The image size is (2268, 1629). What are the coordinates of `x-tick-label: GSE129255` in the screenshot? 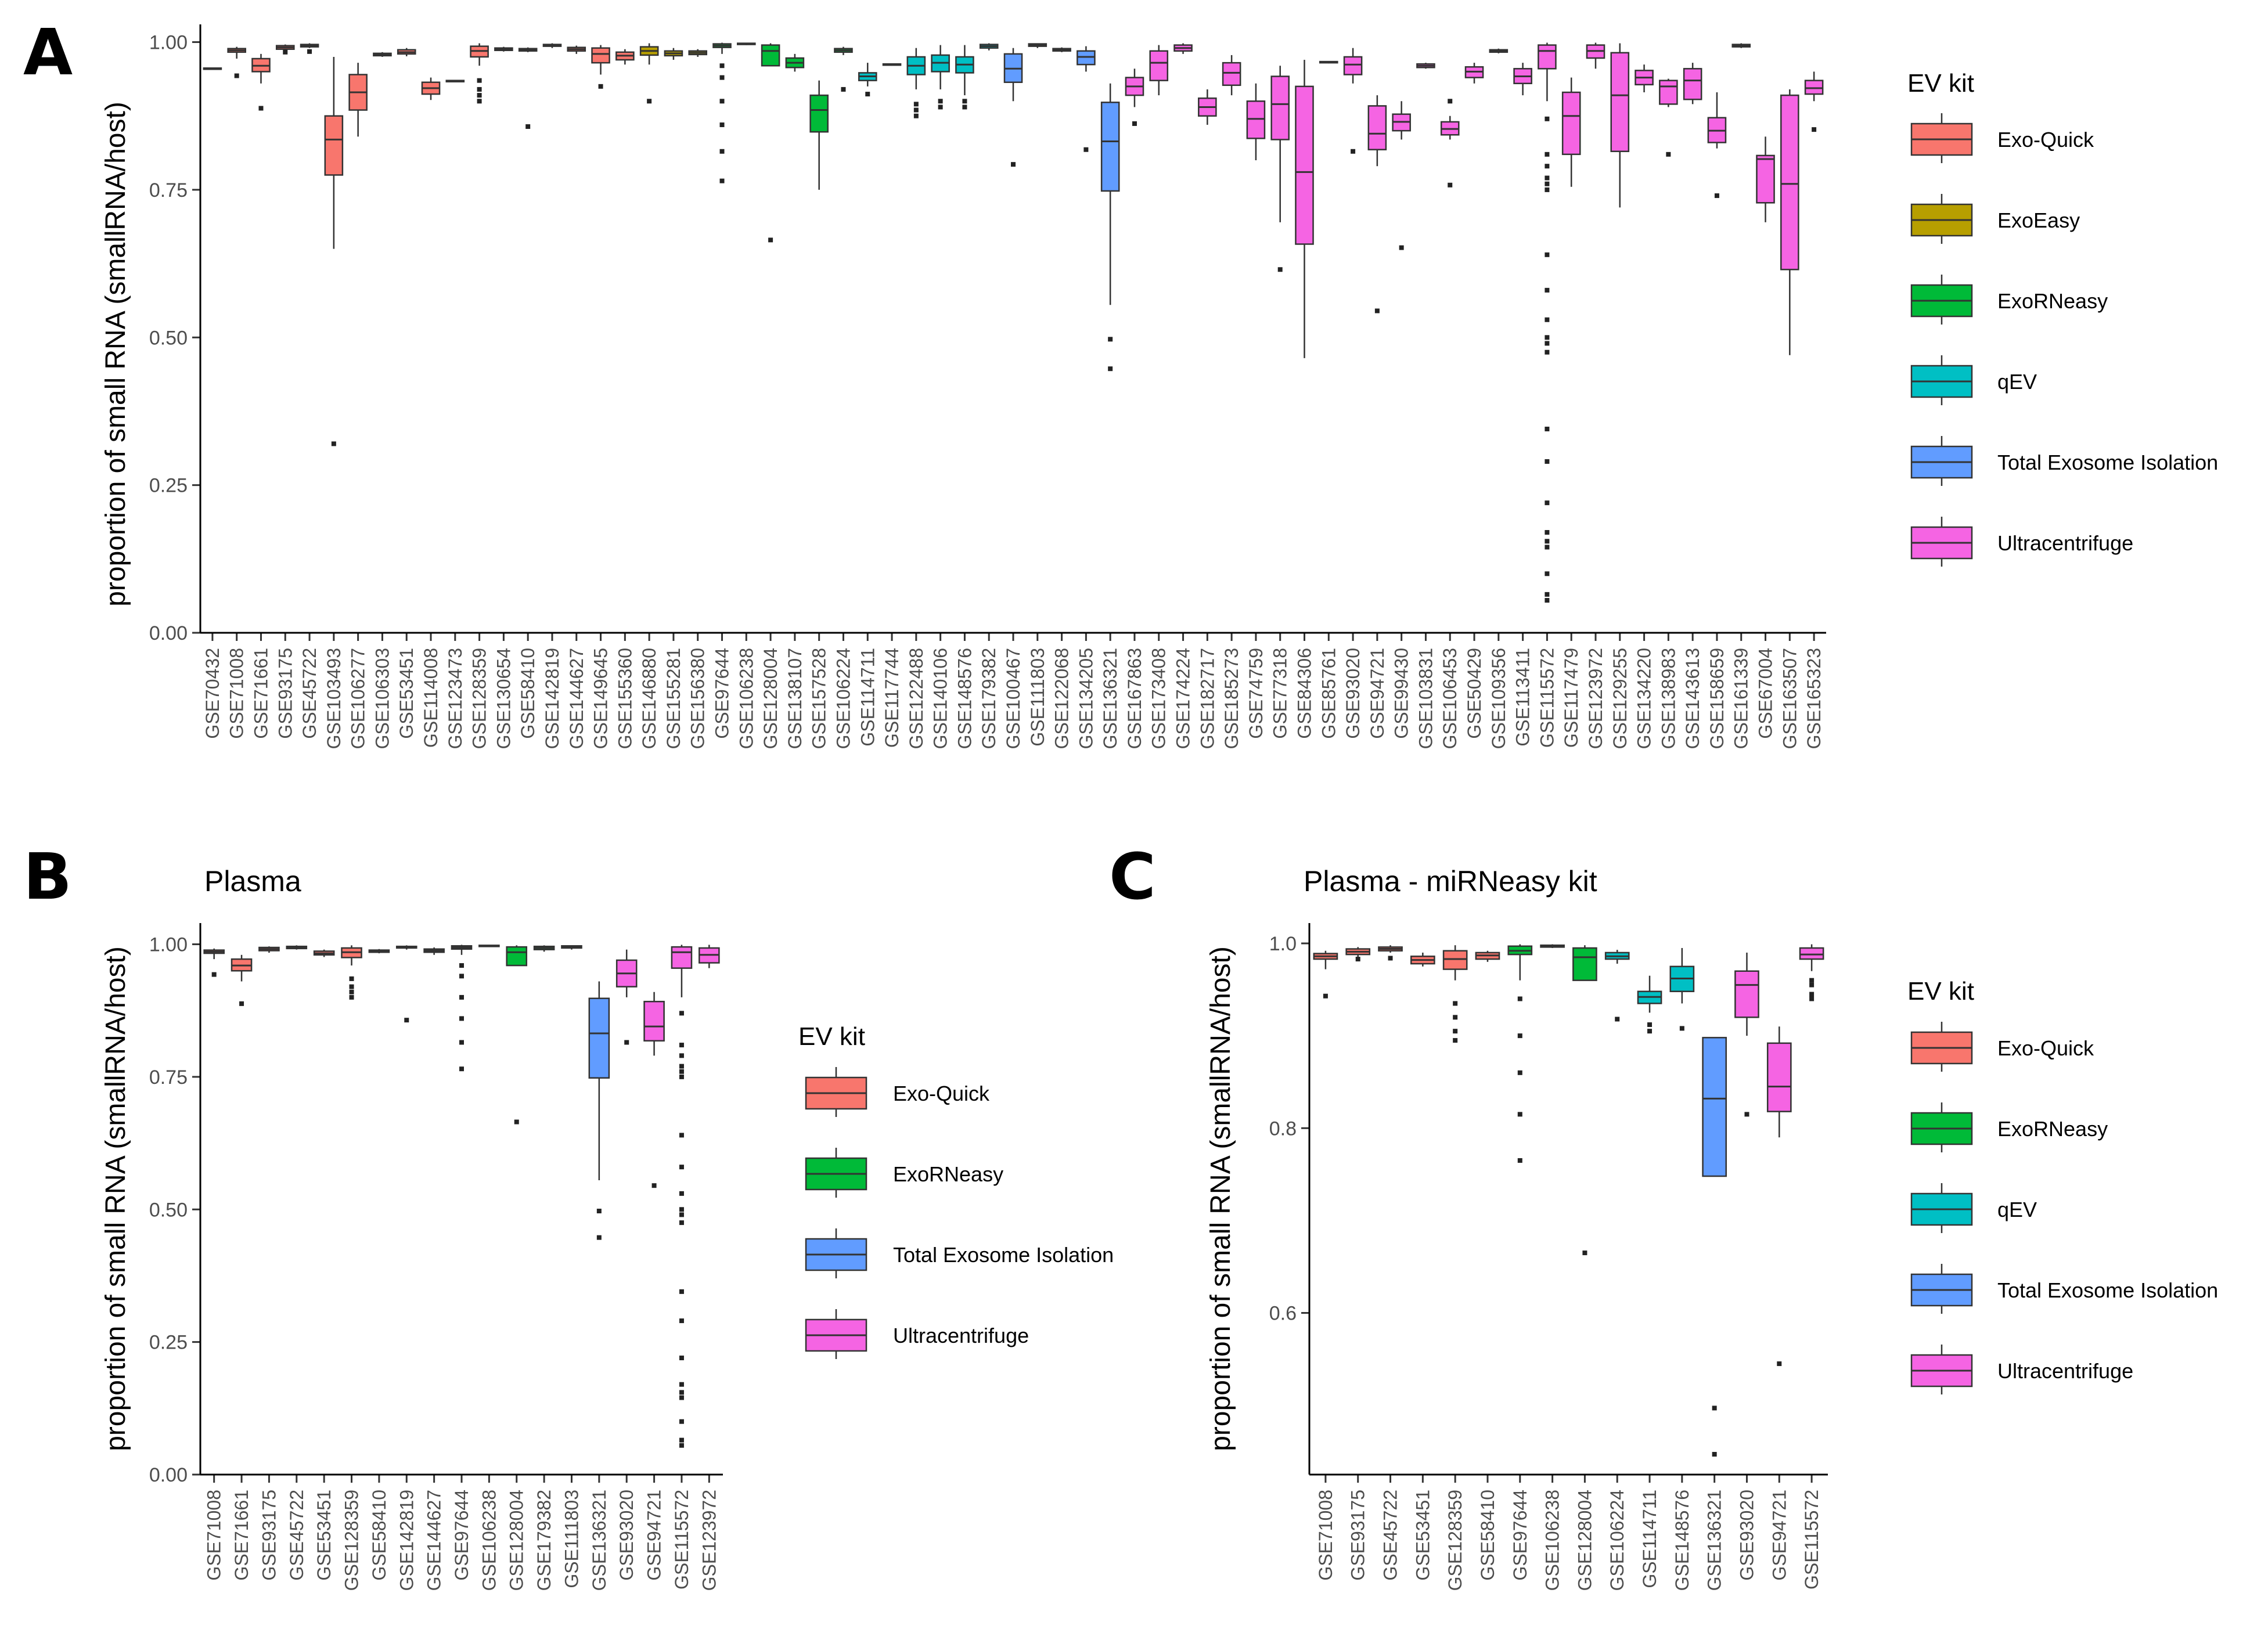 It's located at (1620, 698).